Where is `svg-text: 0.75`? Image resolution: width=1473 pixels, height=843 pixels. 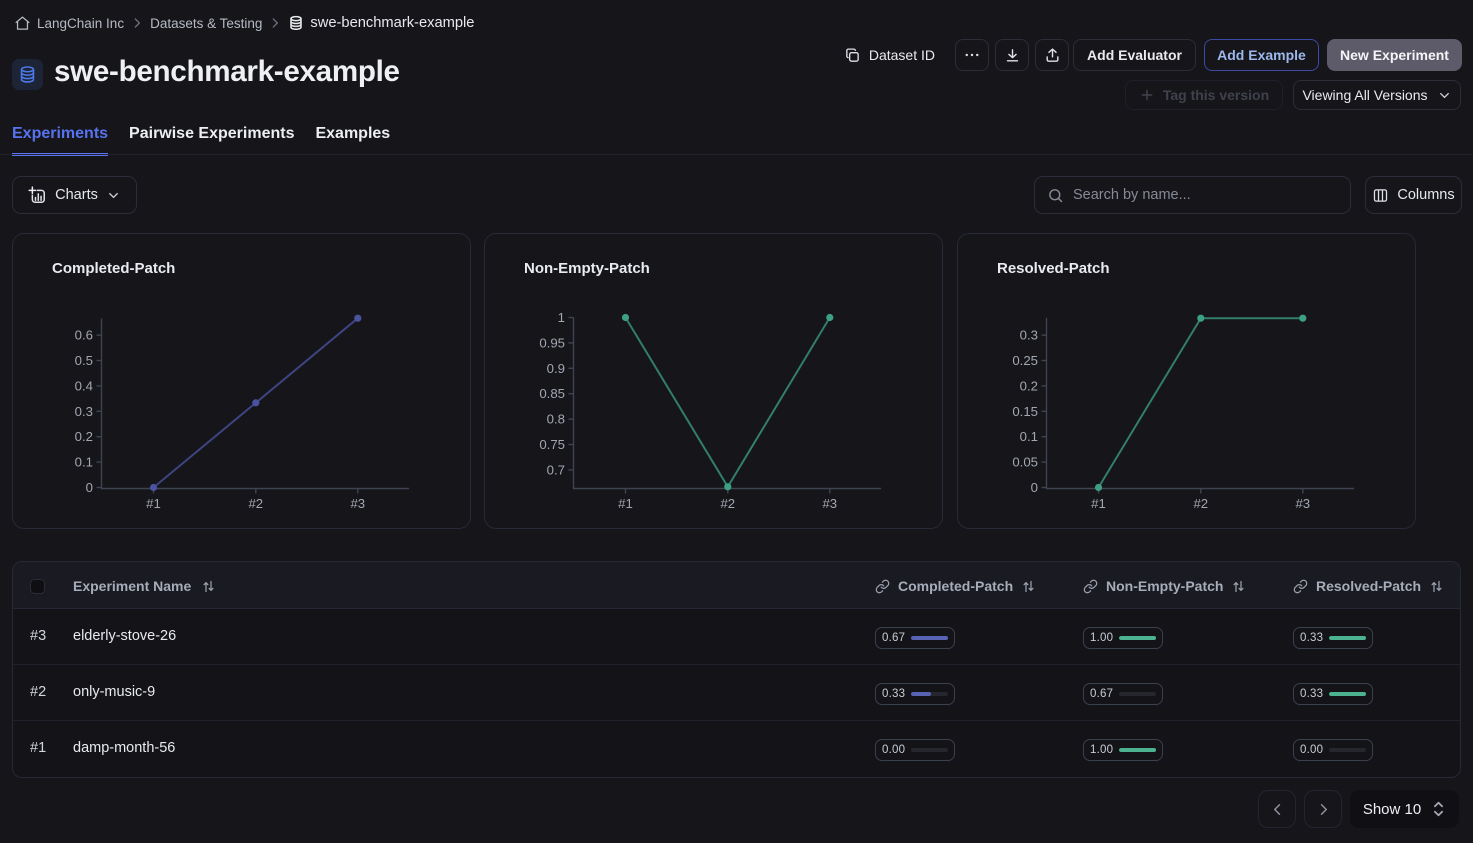
svg-text: 0.75 is located at coordinates (552, 444).